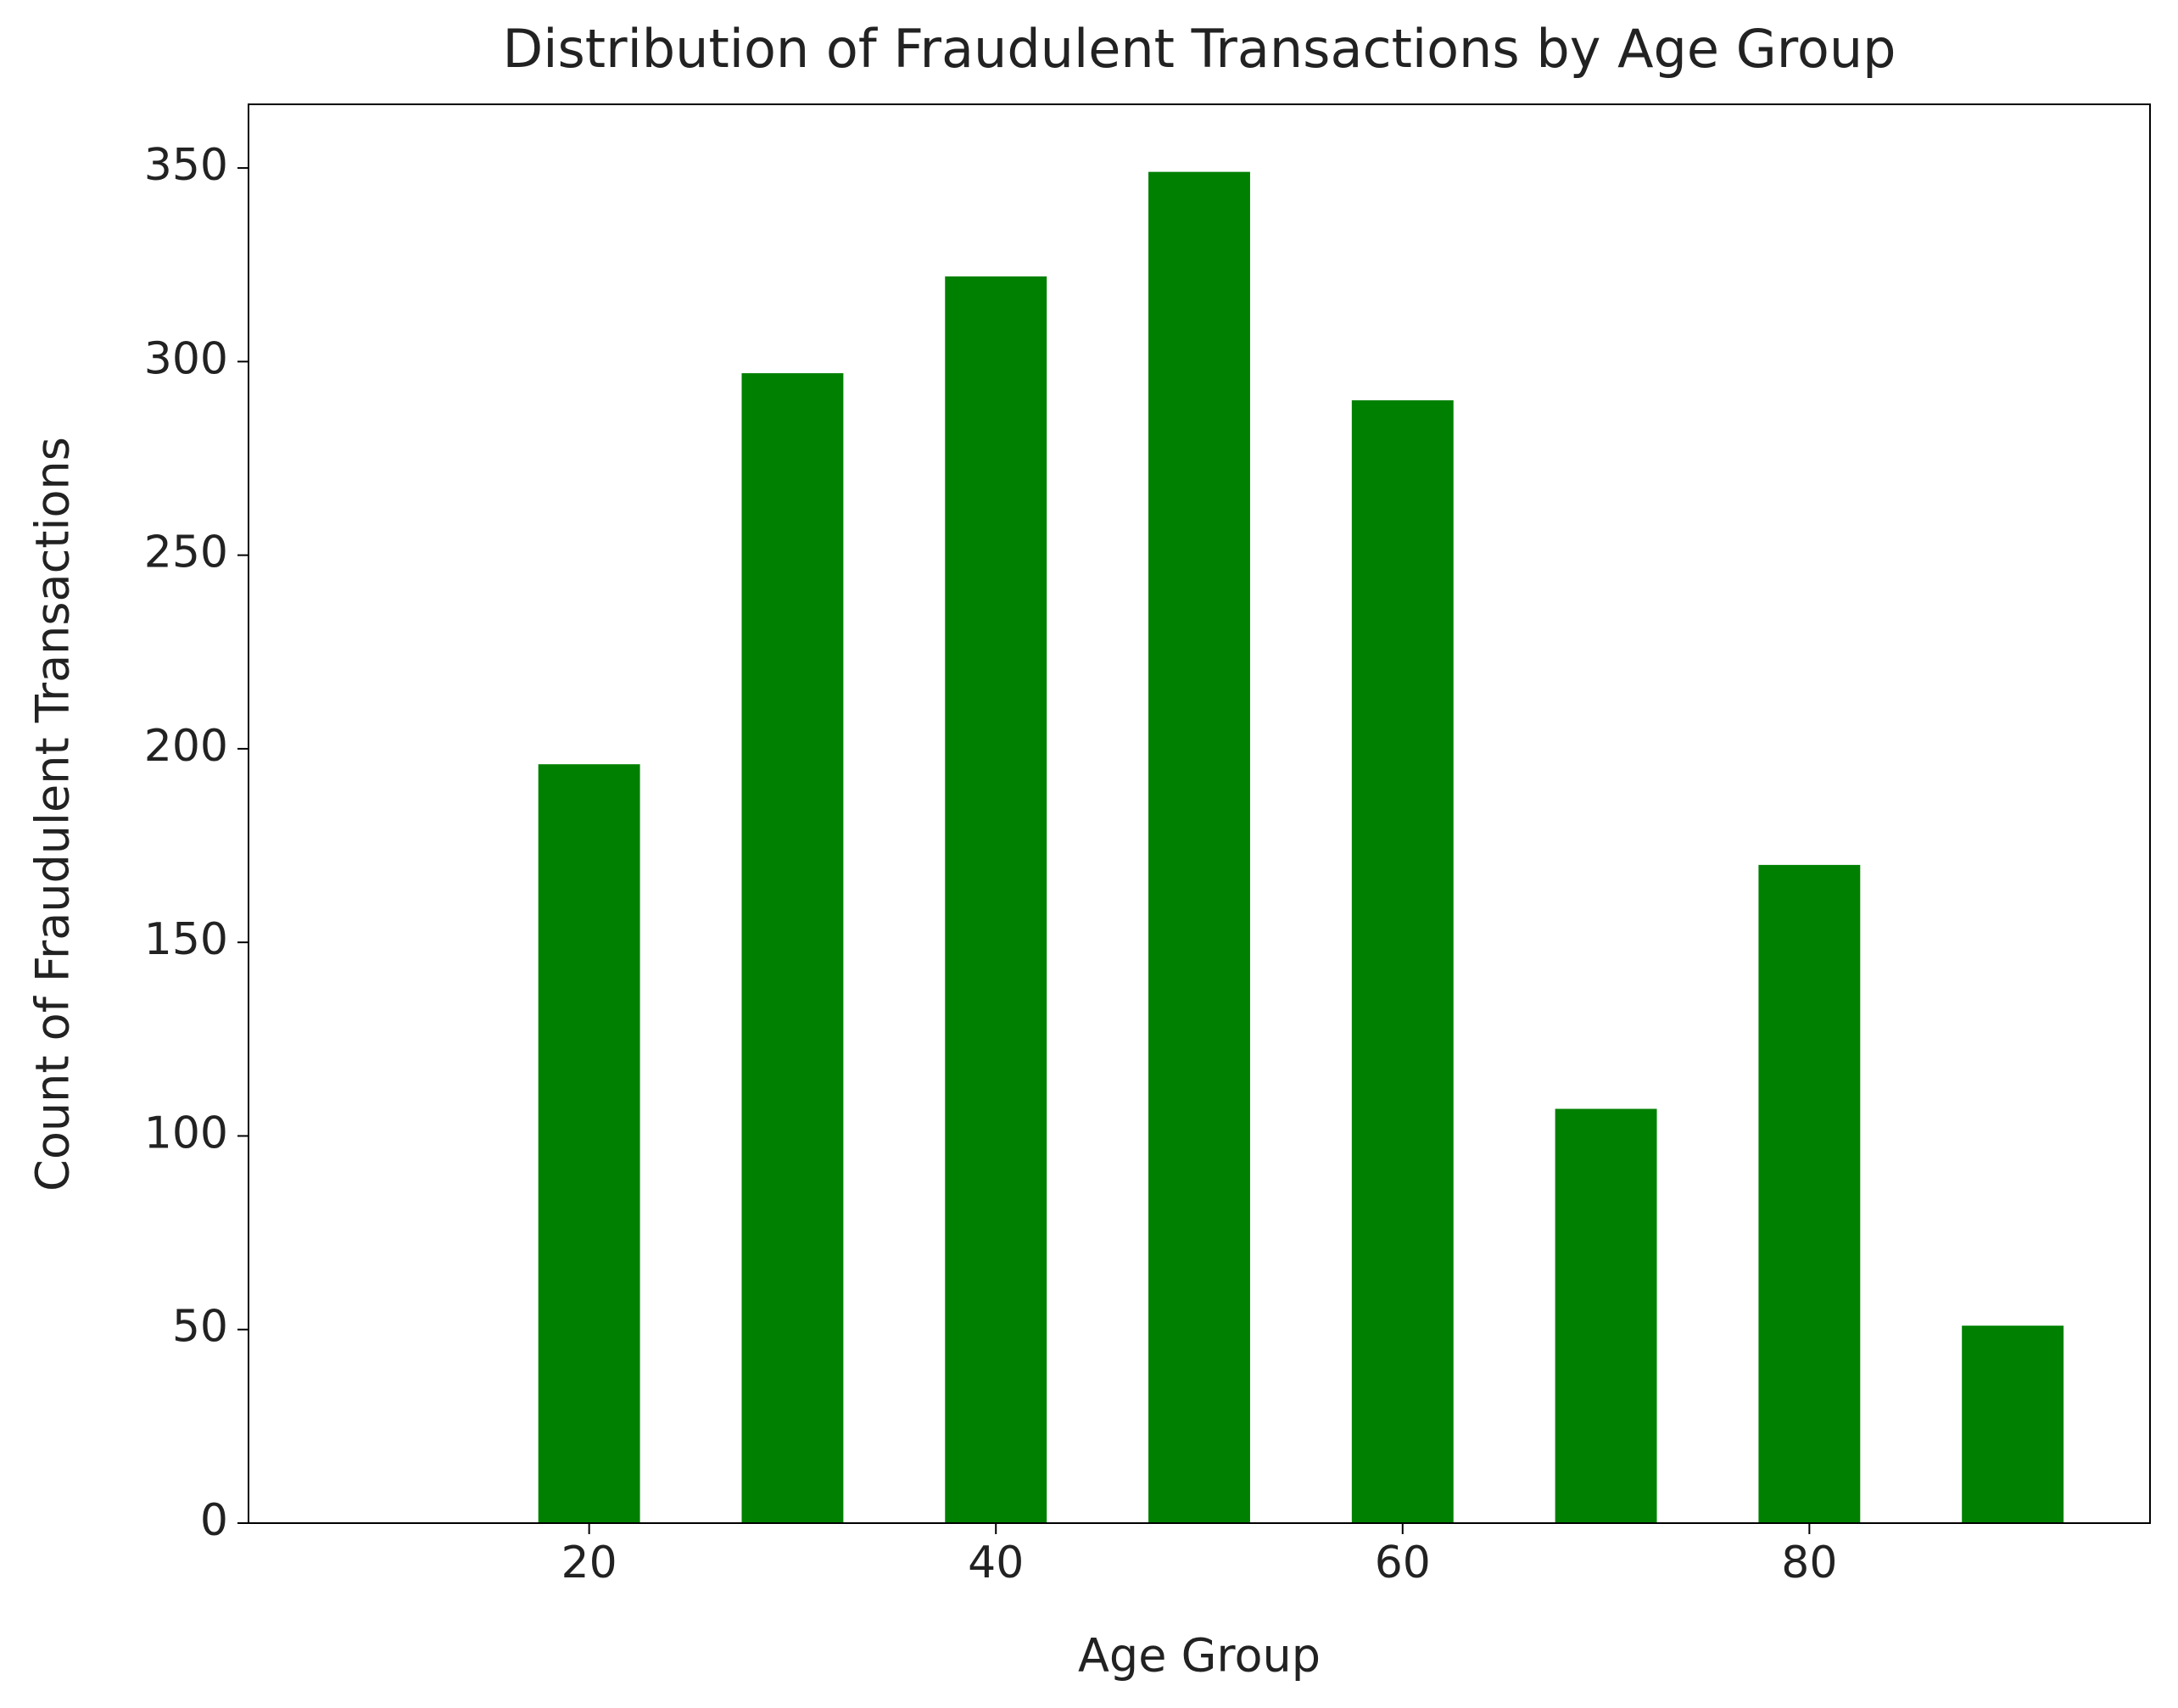  What do you see at coordinates (589, 1563) in the screenshot?
I see `x-tick-label: 20` at bounding box center [589, 1563].